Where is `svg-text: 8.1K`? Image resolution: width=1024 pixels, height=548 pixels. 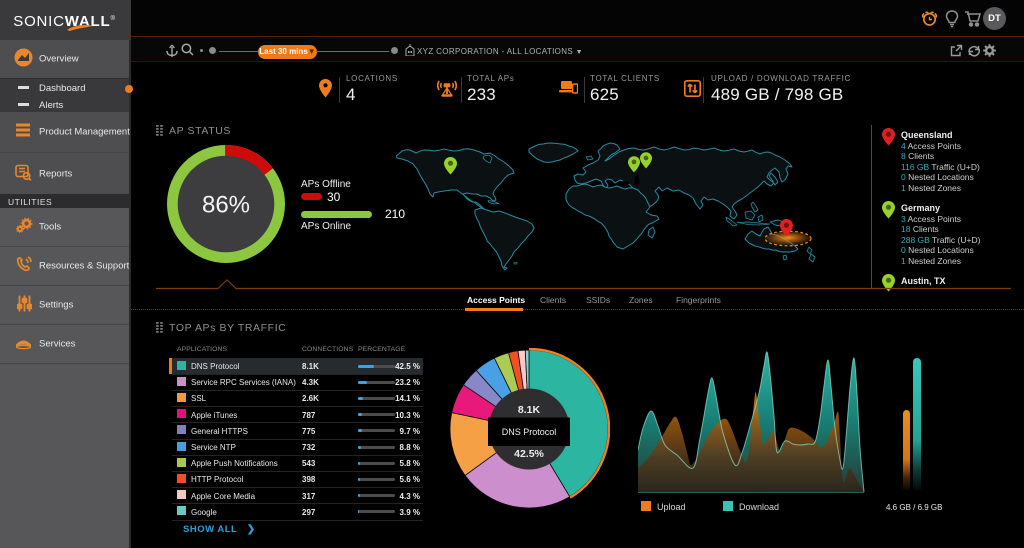
svg-text: 8.1K is located at coordinates (529, 410).